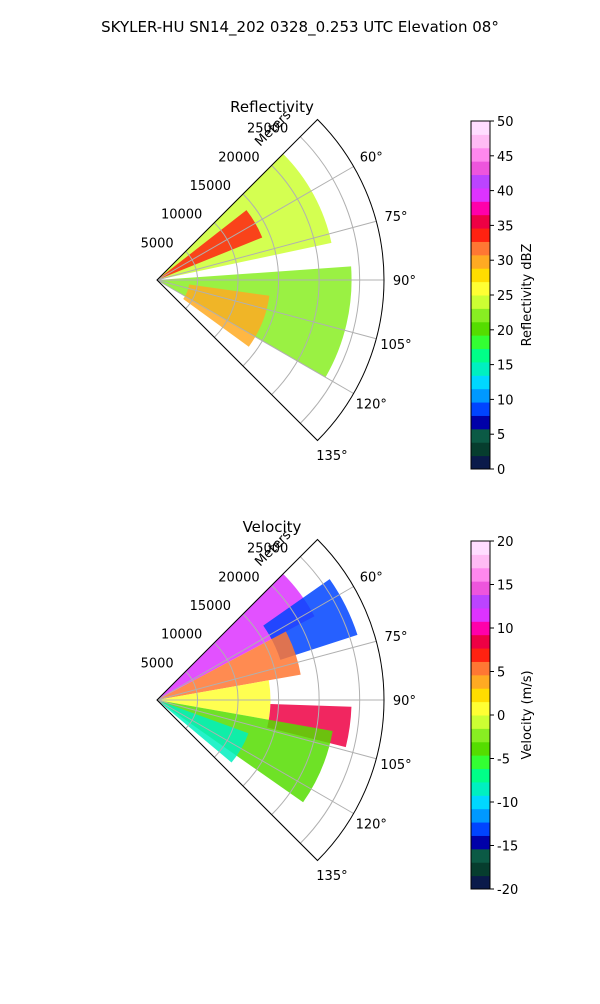 This screenshot has height=1004, width=600. What do you see at coordinates (505, 586) in the screenshot?
I see `colorbar-tick-label-7: 15` at bounding box center [505, 586].